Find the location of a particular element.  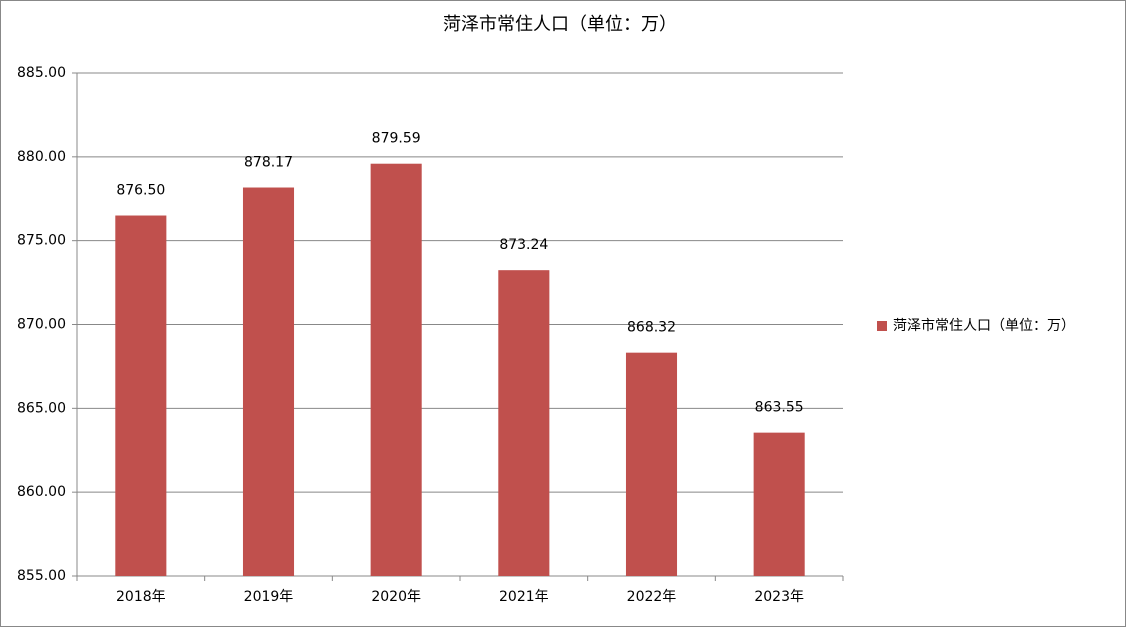

y-tick-label: 855.00 is located at coordinates (41, 576).